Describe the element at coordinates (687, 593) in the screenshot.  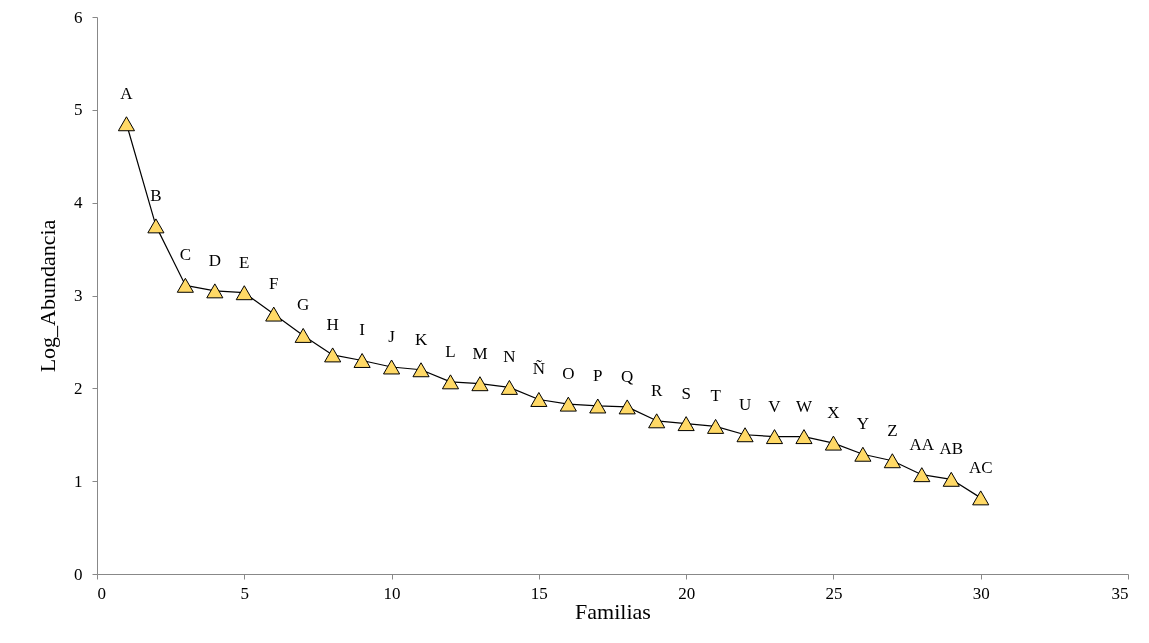
I see `x-tick-label: 20` at that location.